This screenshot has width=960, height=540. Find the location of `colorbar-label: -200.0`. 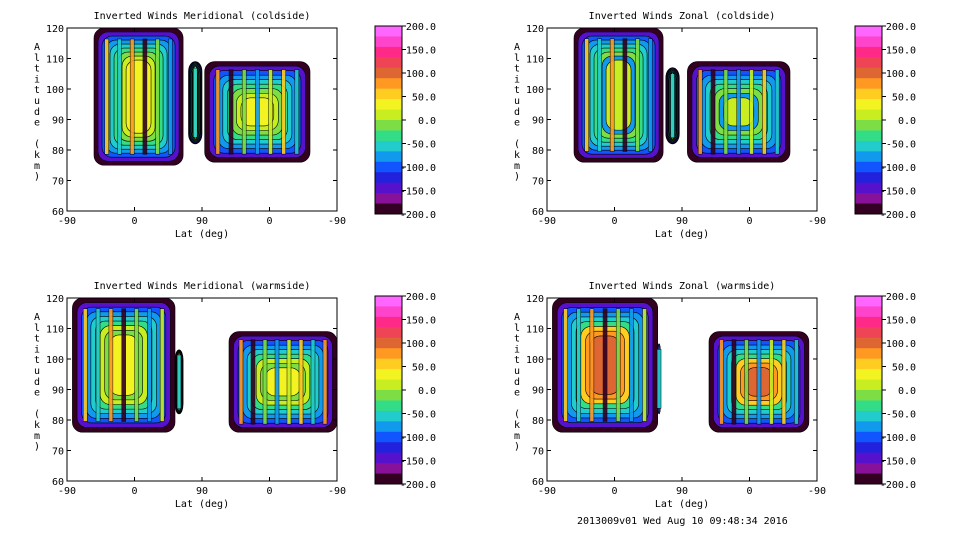

colorbar-label: -200.0 is located at coordinates (418, 485).